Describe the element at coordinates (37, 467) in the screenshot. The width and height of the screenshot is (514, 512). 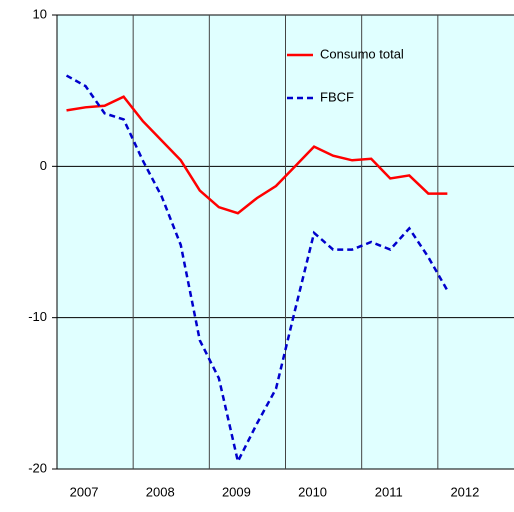
I see `y-tick-label: -20` at that location.